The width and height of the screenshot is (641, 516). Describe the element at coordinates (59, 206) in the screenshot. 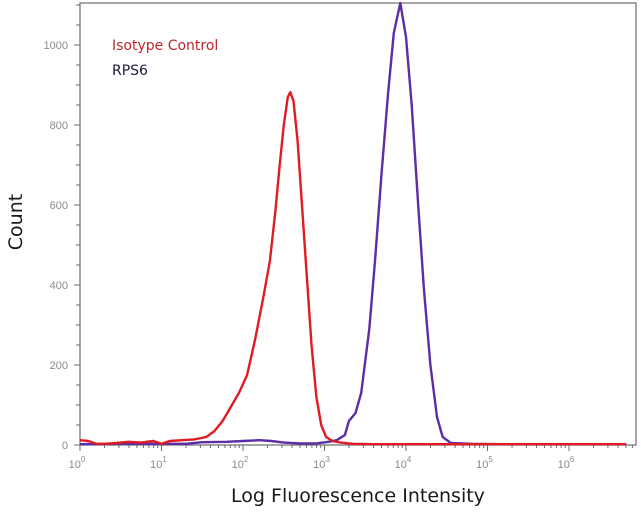

I see `y-tick-label: 600` at that location.